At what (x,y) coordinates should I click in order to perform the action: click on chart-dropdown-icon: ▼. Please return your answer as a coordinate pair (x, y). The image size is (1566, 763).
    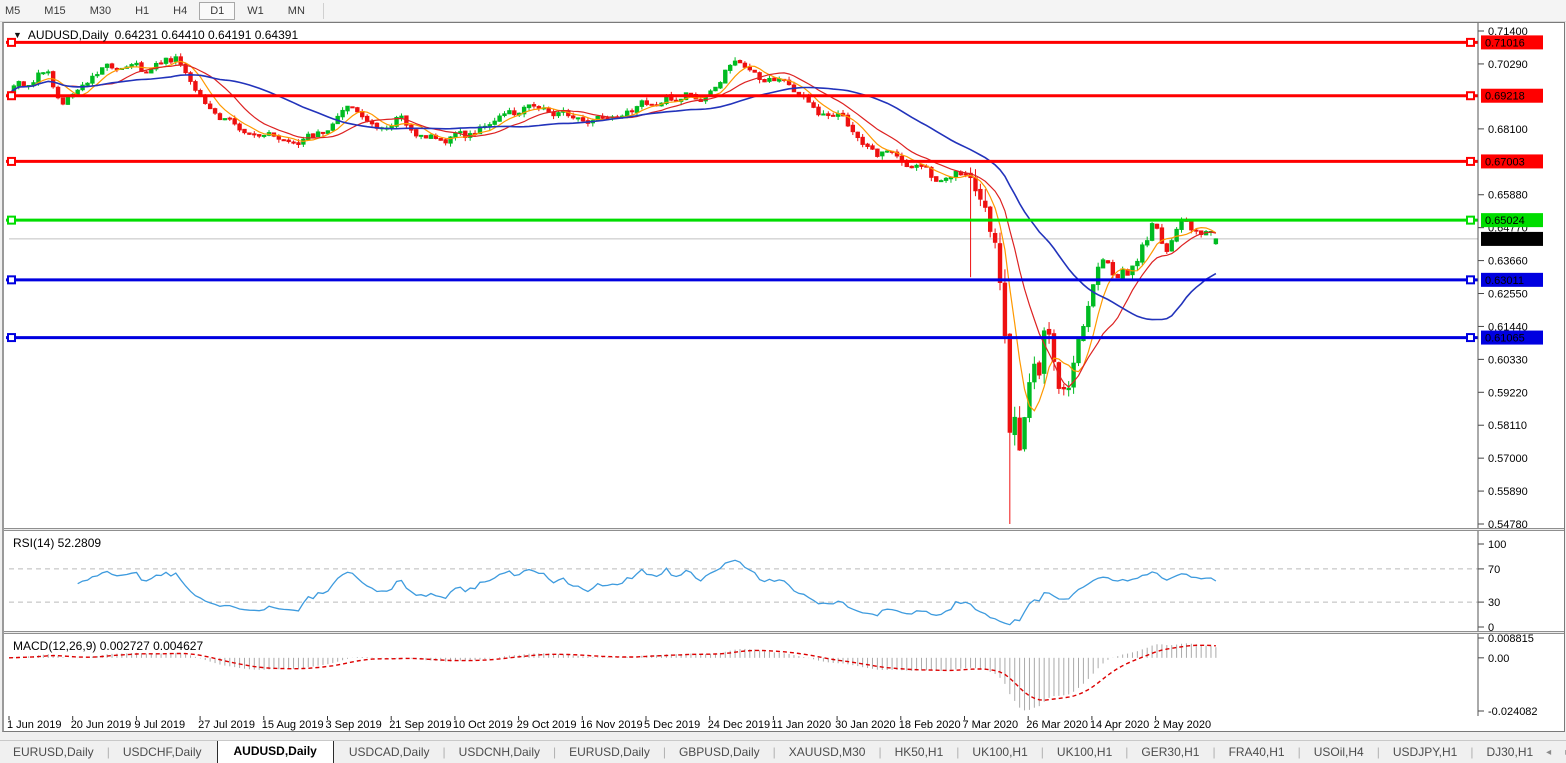
    Looking at the image, I should click on (17, 35).